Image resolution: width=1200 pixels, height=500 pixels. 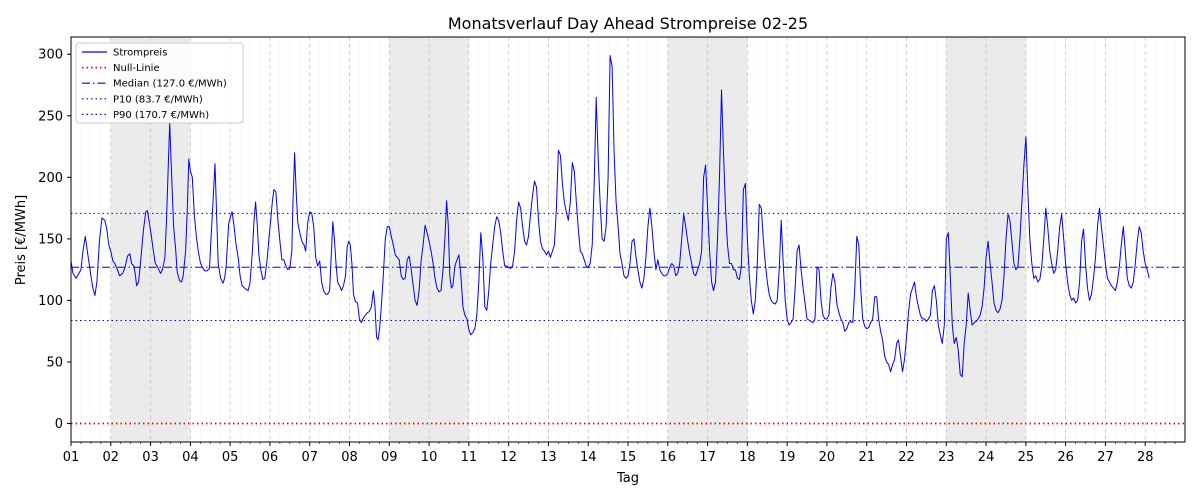 I want to click on x-axis-label: Tag, so click(x=627, y=478).